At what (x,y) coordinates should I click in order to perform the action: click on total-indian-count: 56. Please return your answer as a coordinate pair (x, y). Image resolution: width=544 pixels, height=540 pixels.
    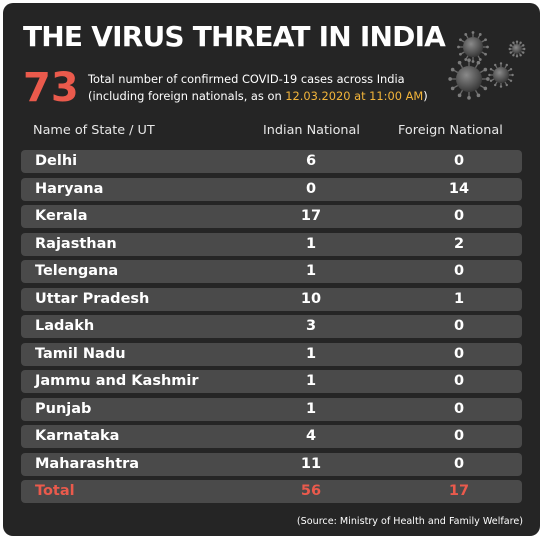
    Looking at the image, I should click on (311, 491).